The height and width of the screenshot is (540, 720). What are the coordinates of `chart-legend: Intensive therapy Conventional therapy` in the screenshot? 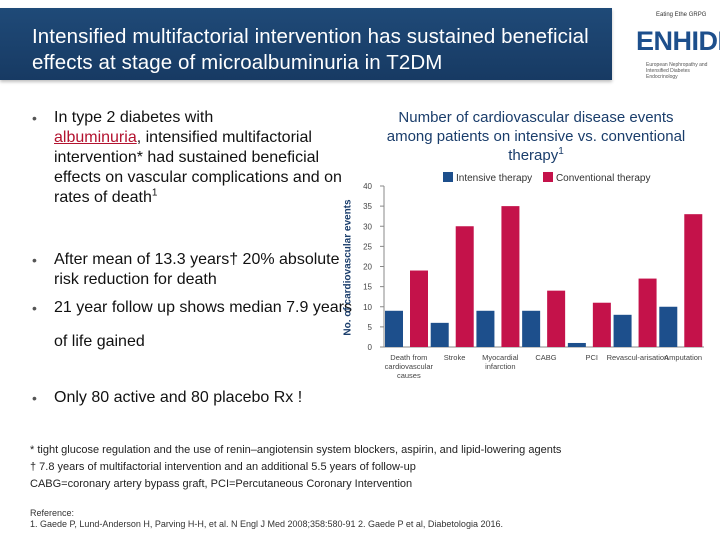 It's located at (550, 178).